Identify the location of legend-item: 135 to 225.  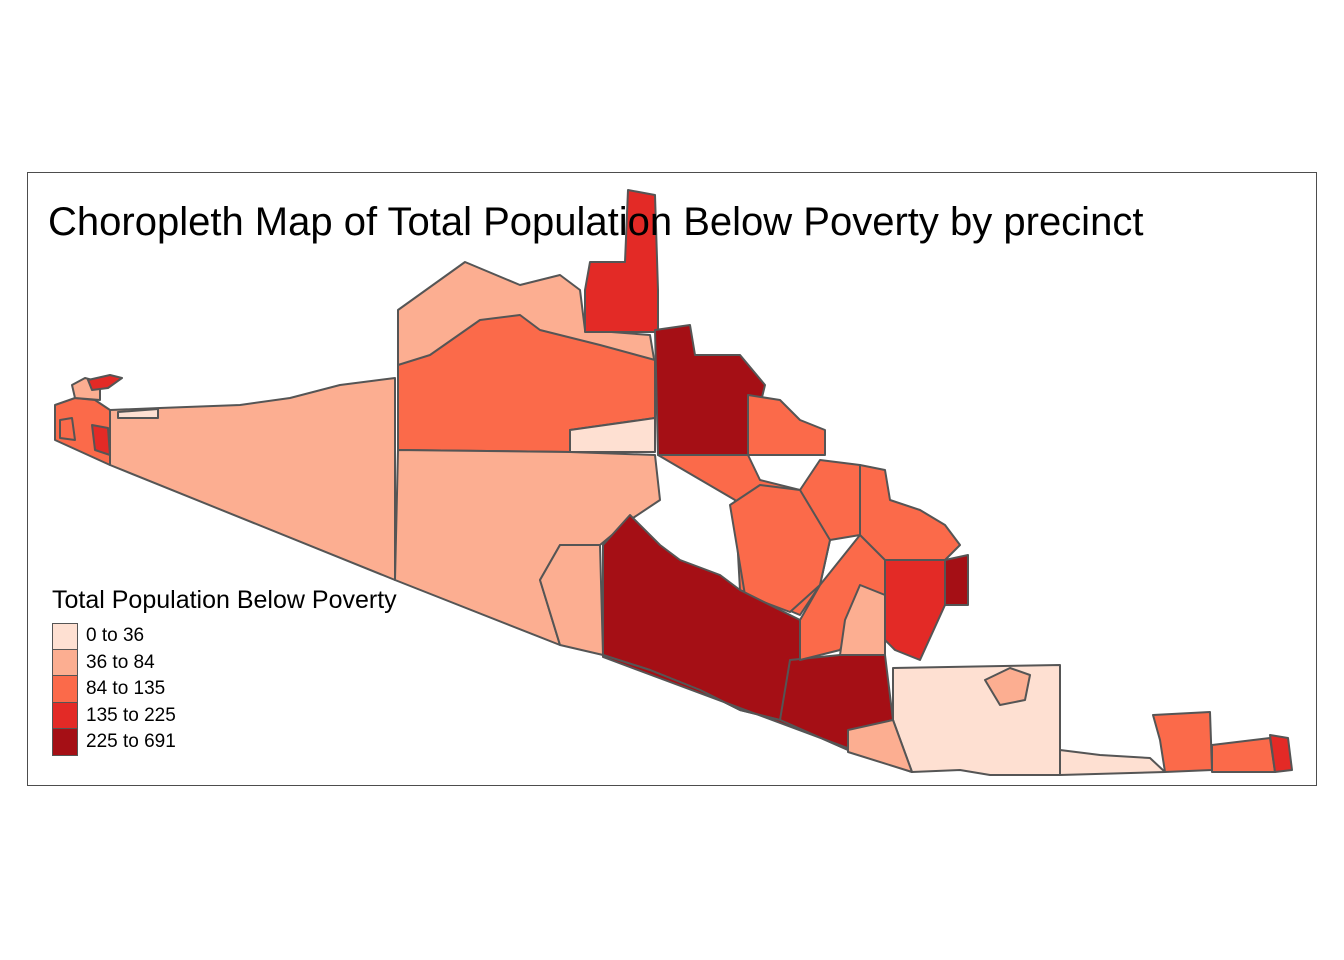
(224, 715).